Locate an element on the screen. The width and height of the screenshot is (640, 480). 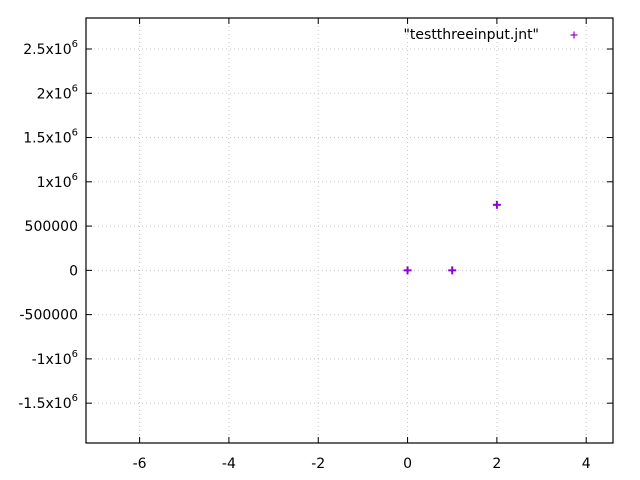
x-tick-label: -4 is located at coordinates (229, 464).